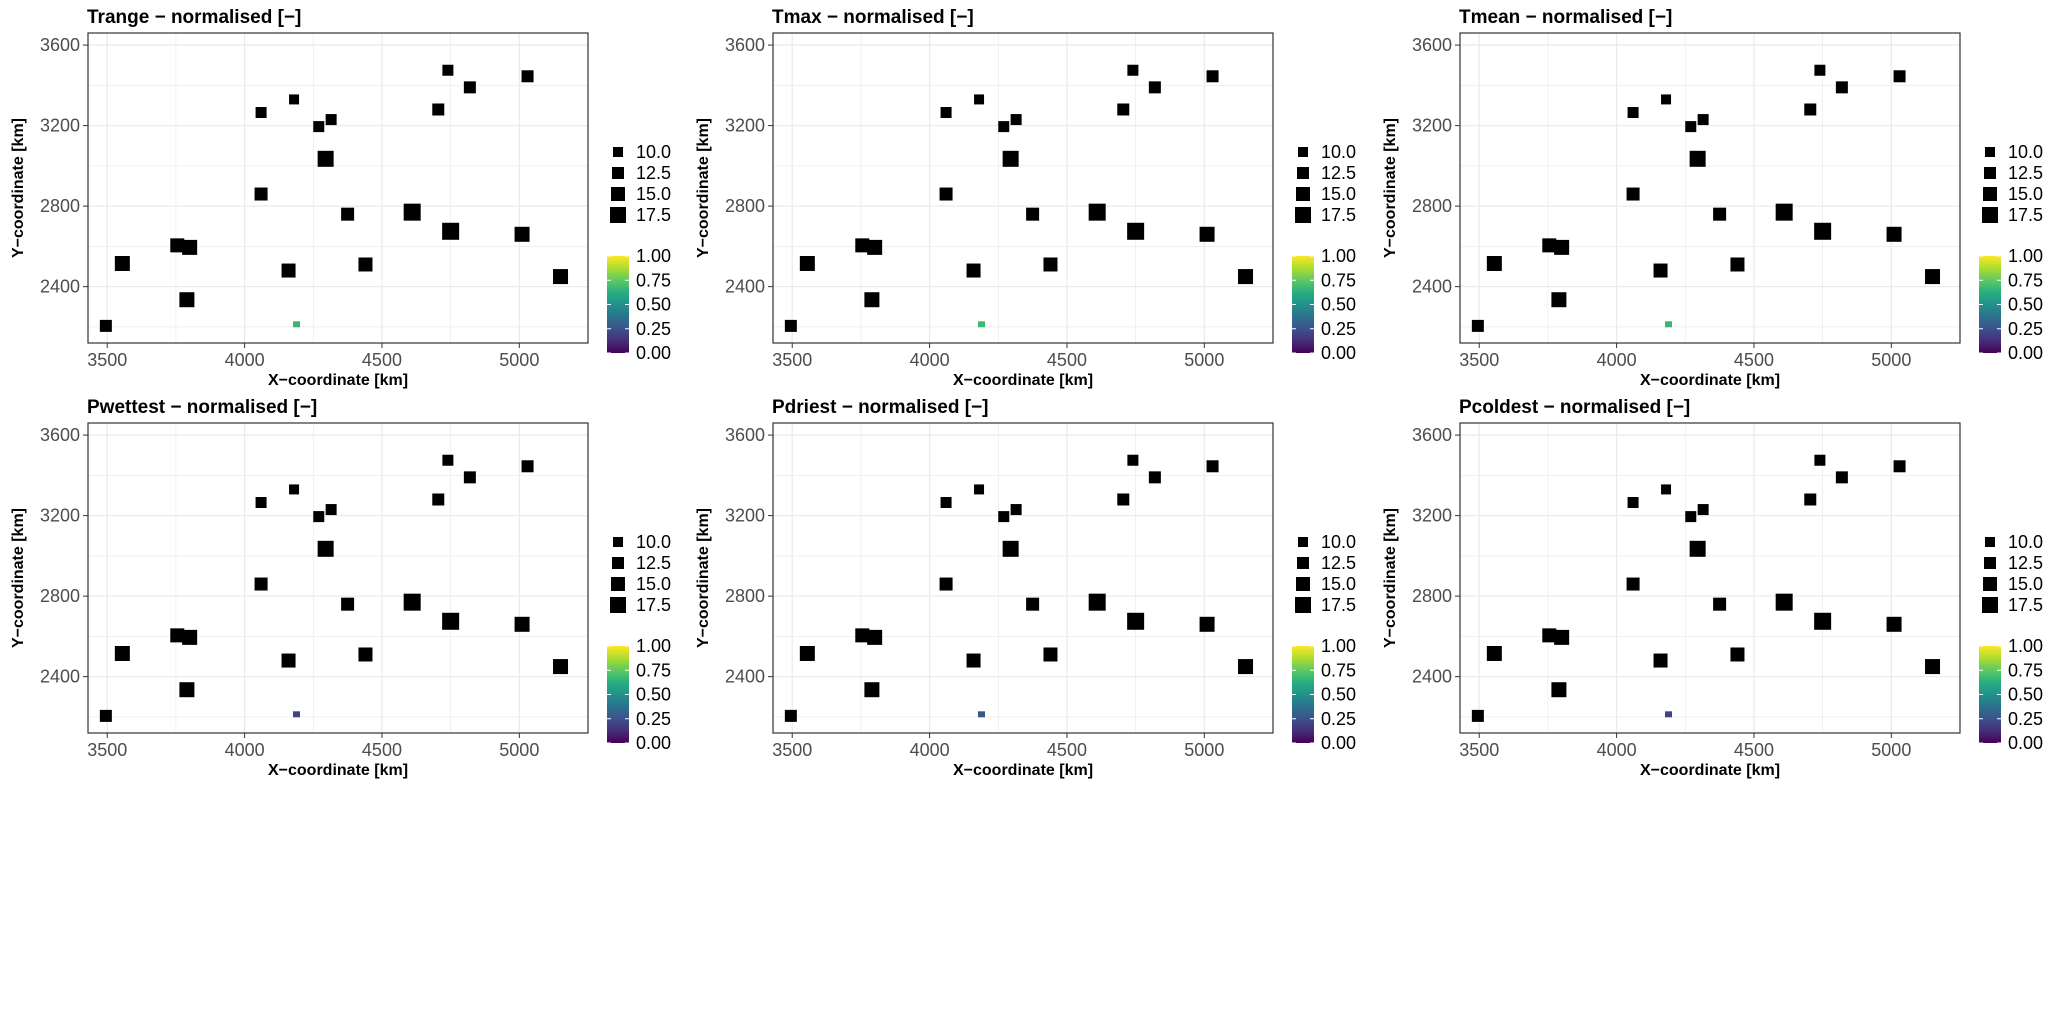 Image resolution: width=2067 pixels, height=1033 pixels. What do you see at coordinates (653, 584) in the screenshot?
I see `size-legend-label: 15.0` at bounding box center [653, 584].